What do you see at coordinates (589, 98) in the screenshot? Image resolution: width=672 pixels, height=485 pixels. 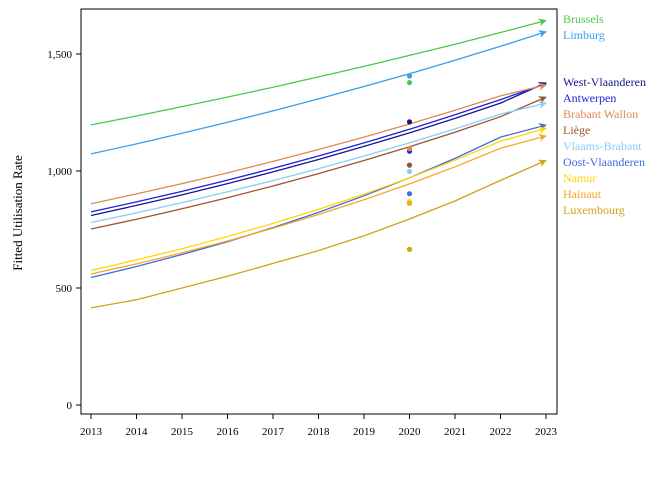 I see `legend-entry: Antwerpen` at bounding box center [589, 98].